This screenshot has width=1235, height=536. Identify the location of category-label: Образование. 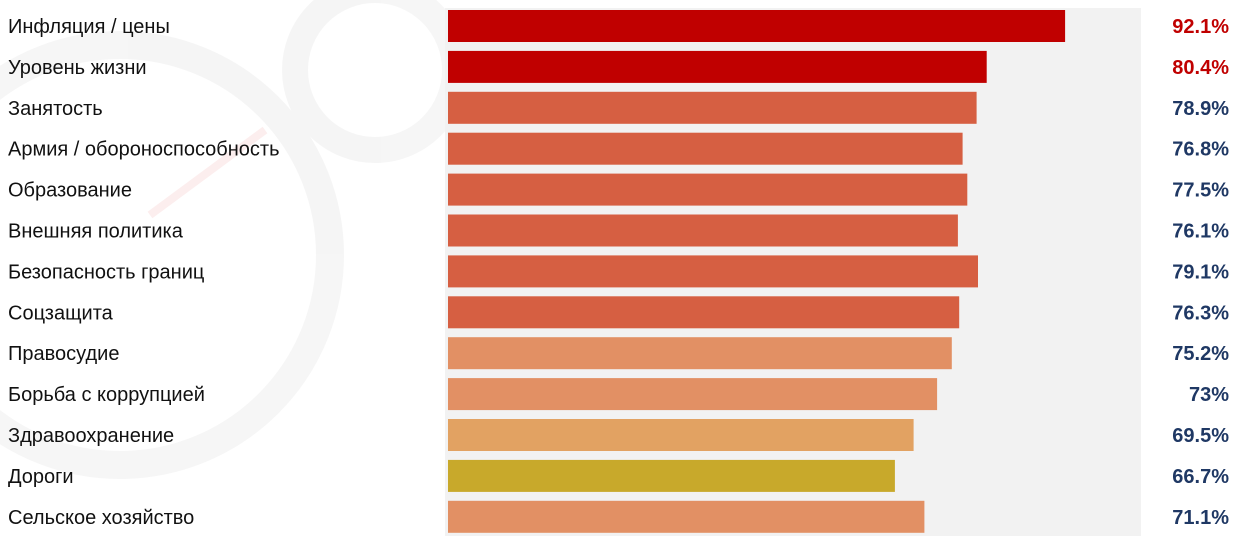
(70, 191).